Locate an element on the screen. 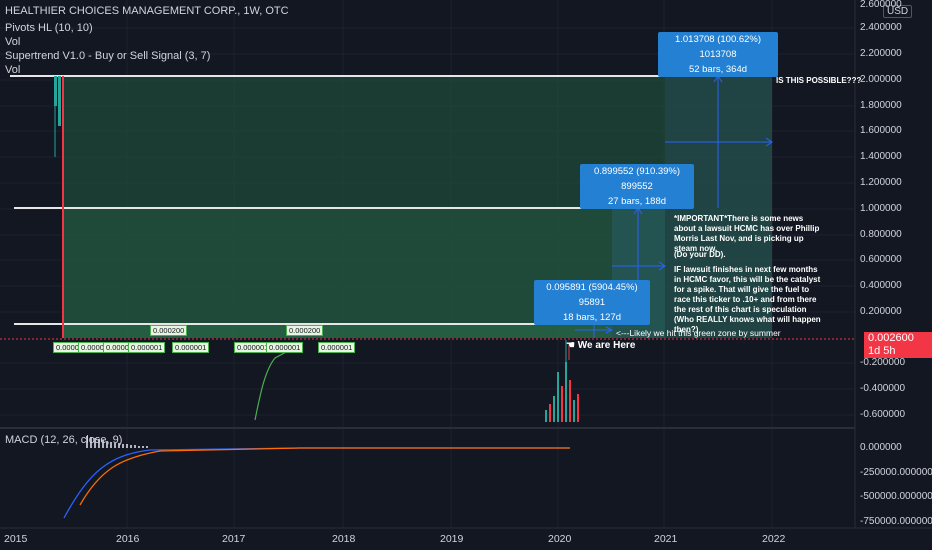 The height and width of the screenshot is (550, 932). price-axis-label: -0.200000 is located at coordinates (883, 362).